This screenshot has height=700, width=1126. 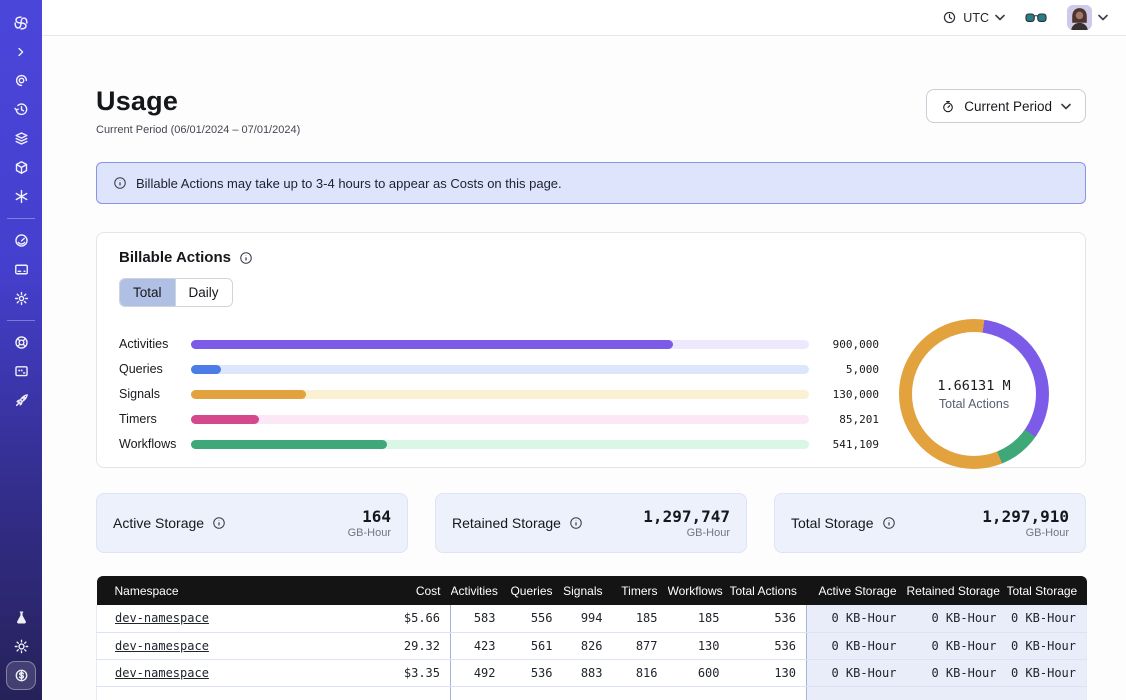 What do you see at coordinates (686, 516) in the screenshot?
I see `stat-value: 1,297,747` at bounding box center [686, 516].